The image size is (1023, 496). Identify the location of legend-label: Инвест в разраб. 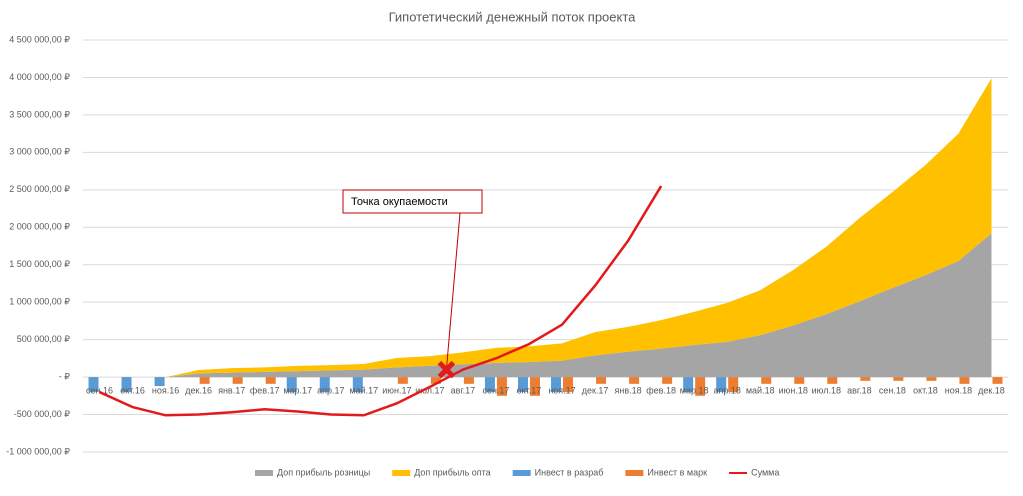
(569, 472).